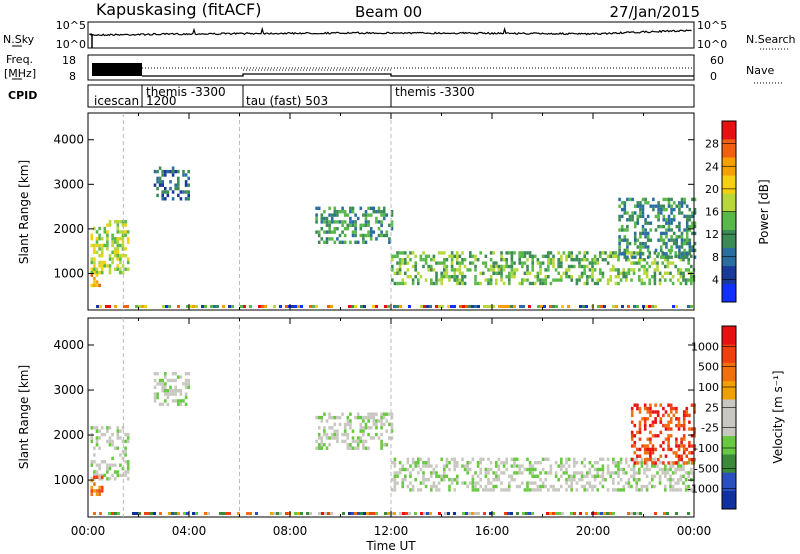 This screenshot has height=554, width=800. Describe the element at coordinates (68, 345) in the screenshot. I see `y-tick-label: 4000` at that location.